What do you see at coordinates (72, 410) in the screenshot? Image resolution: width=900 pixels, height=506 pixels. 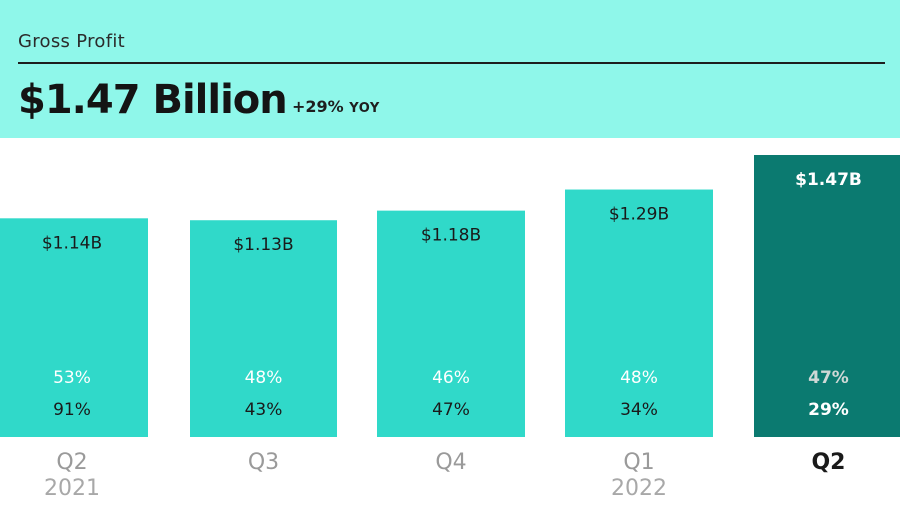 I see `yoy-growth-label: 91%` at bounding box center [72, 410].